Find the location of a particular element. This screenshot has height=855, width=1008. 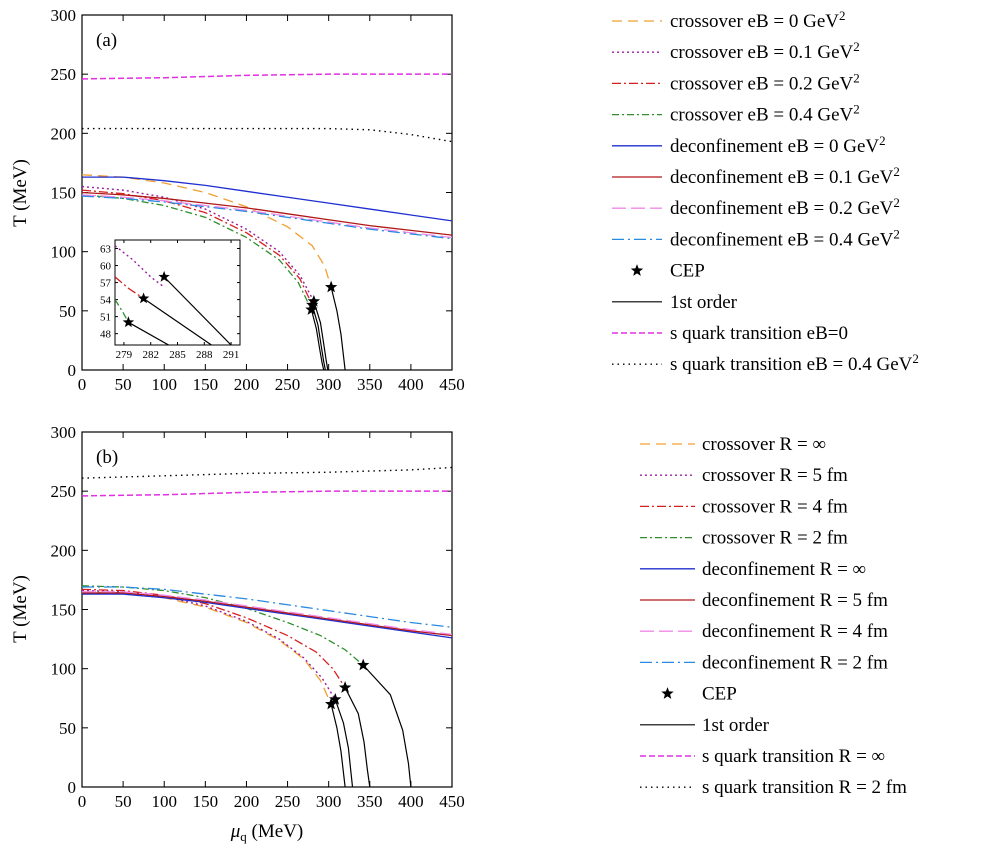

y-tick-label: 200 is located at coordinates (64, 133).